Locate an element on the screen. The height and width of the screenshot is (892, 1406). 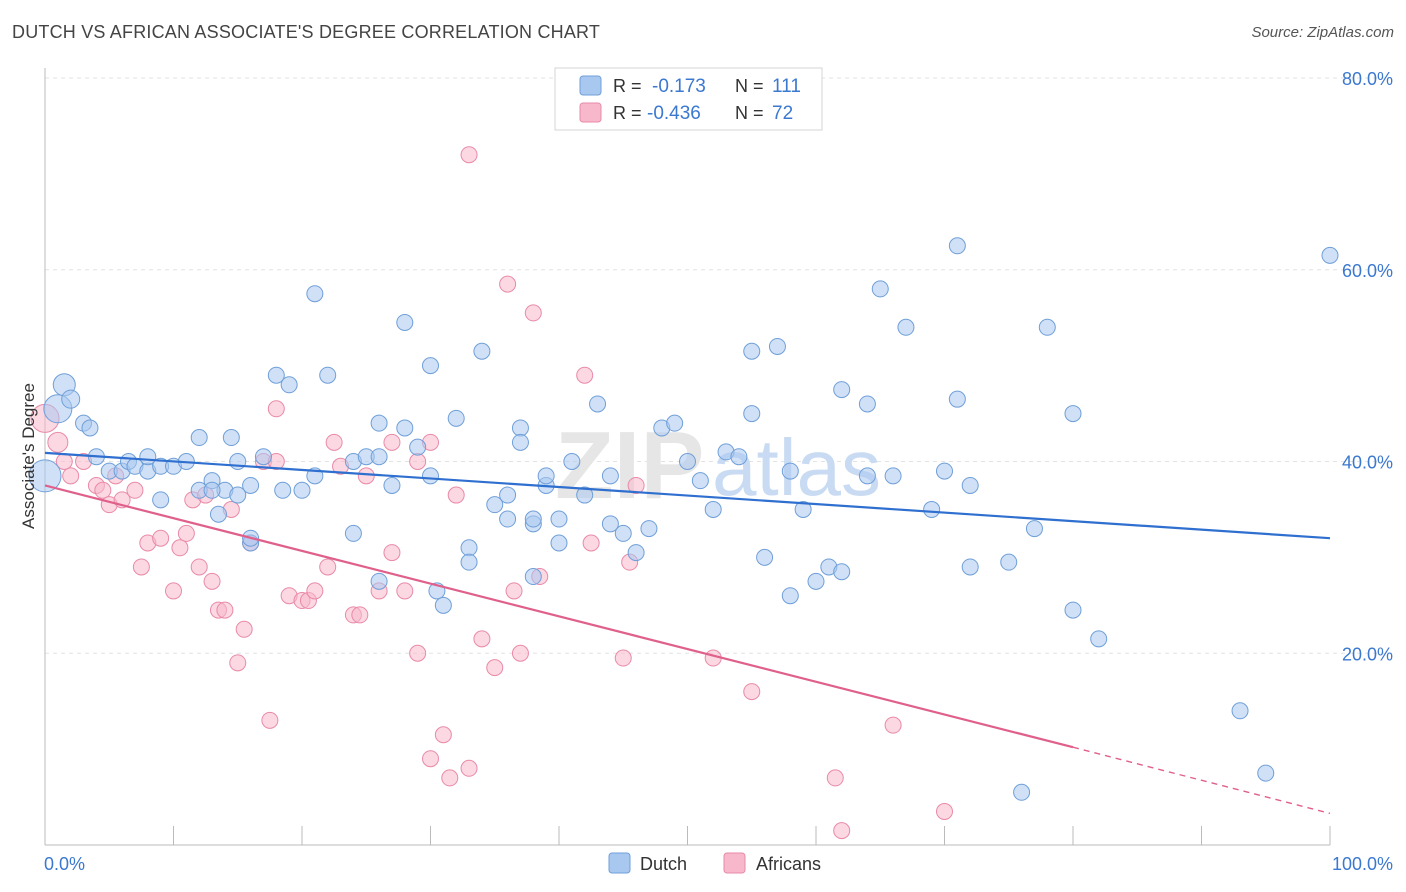
series-legend: Dutch Africans is located at coordinates (714, 863).